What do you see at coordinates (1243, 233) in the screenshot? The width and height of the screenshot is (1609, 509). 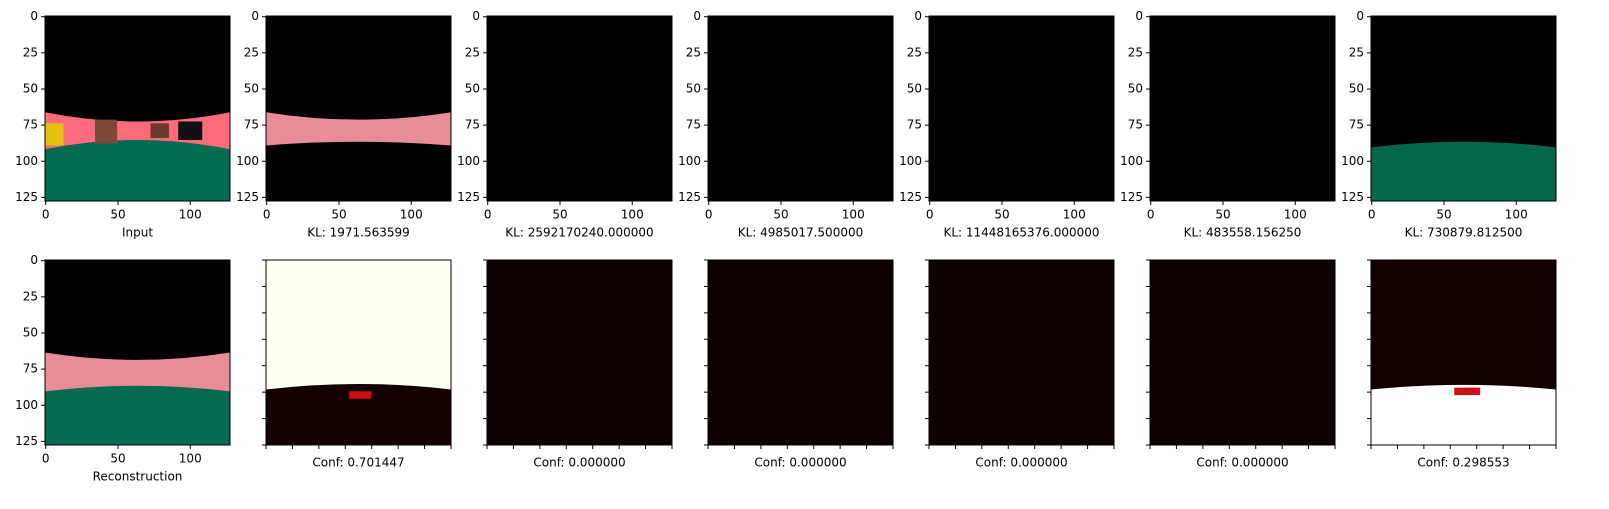 I see `x-axis-label: KL: 483558.156250` at bounding box center [1243, 233].